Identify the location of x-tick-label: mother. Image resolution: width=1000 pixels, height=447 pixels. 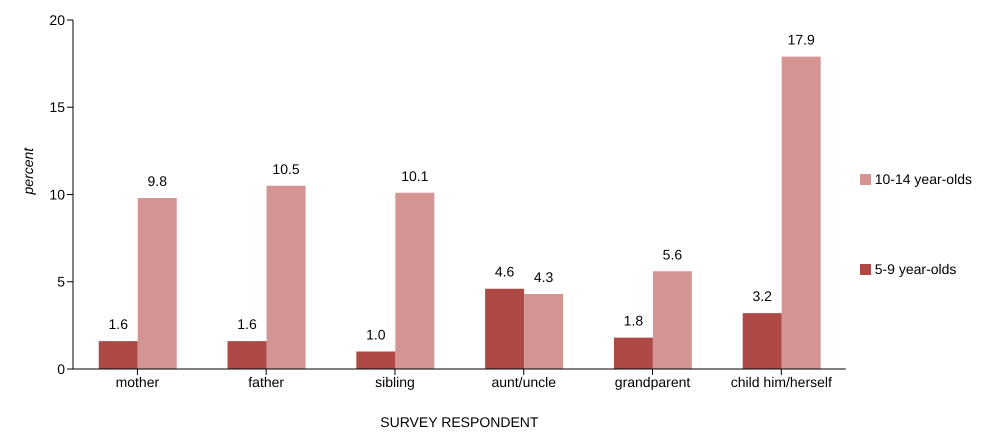
(138, 382).